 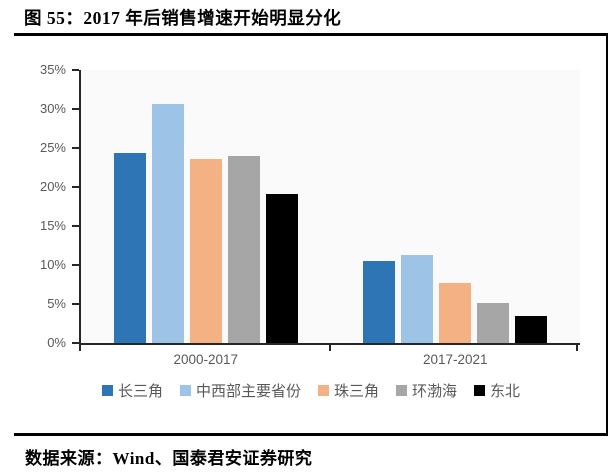 What do you see at coordinates (52, 264) in the screenshot?
I see `y-axis-label: 10%` at bounding box center [52, 264].